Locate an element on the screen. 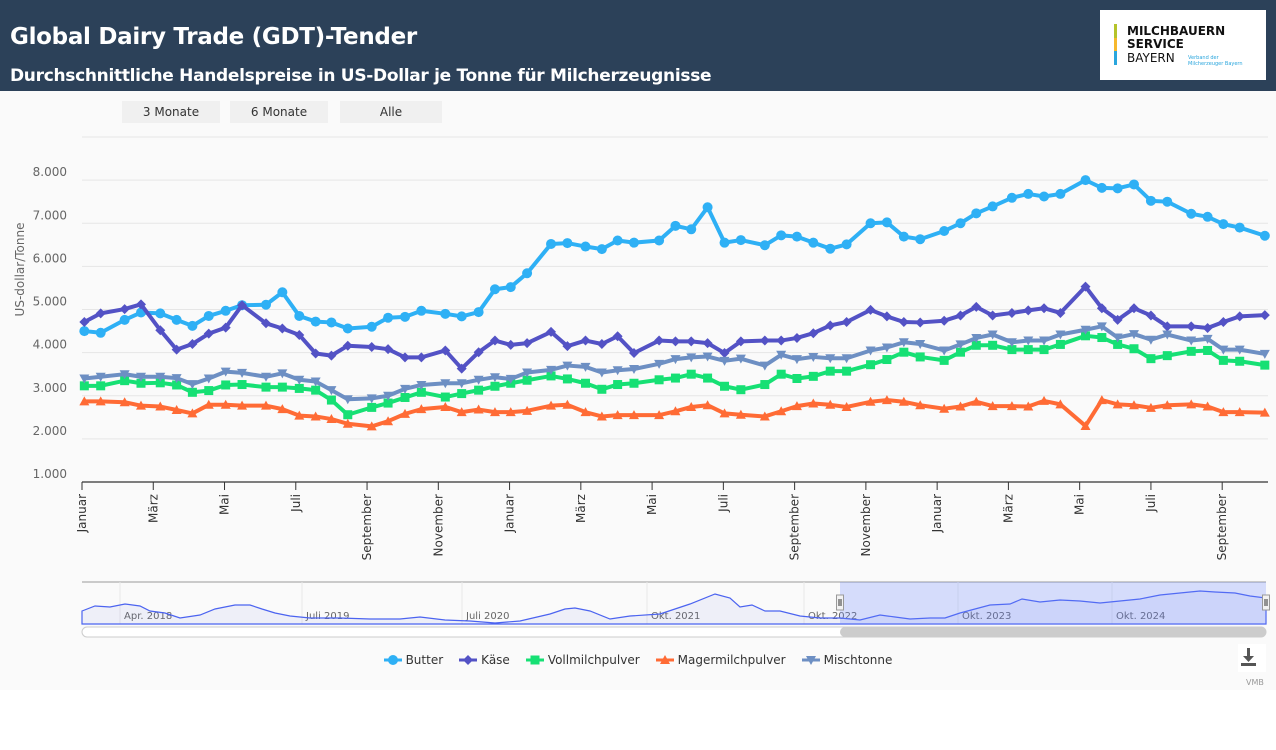 The height and width of the screenshot is (750, 1276). range-3-months-button: 3 Monate is located at coordinates (171, 112).